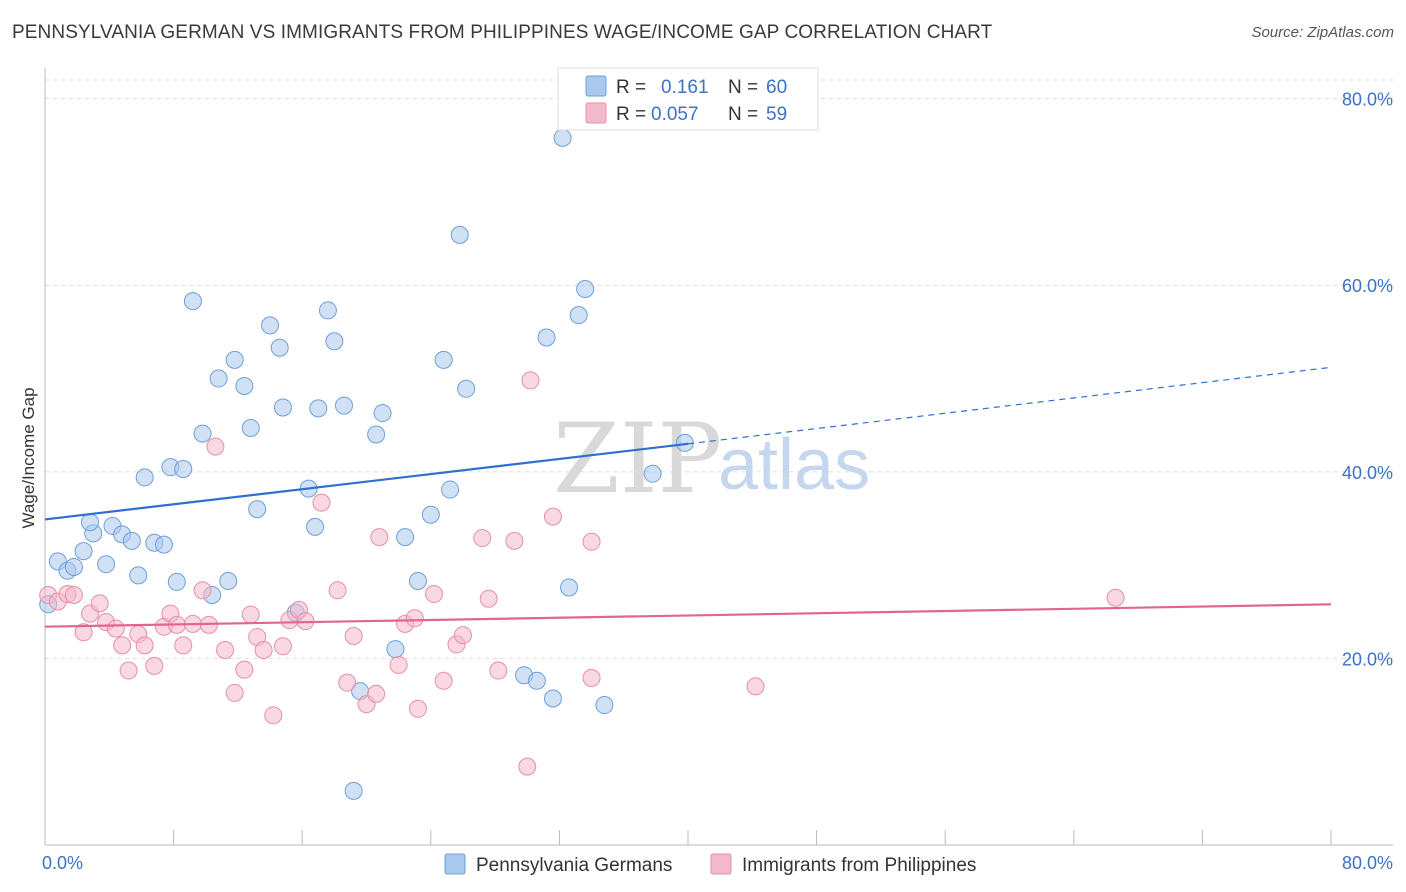 This screenshot has height=892, width=1406. I want to click on legend-r-value: 0.161, so click(685, 87).